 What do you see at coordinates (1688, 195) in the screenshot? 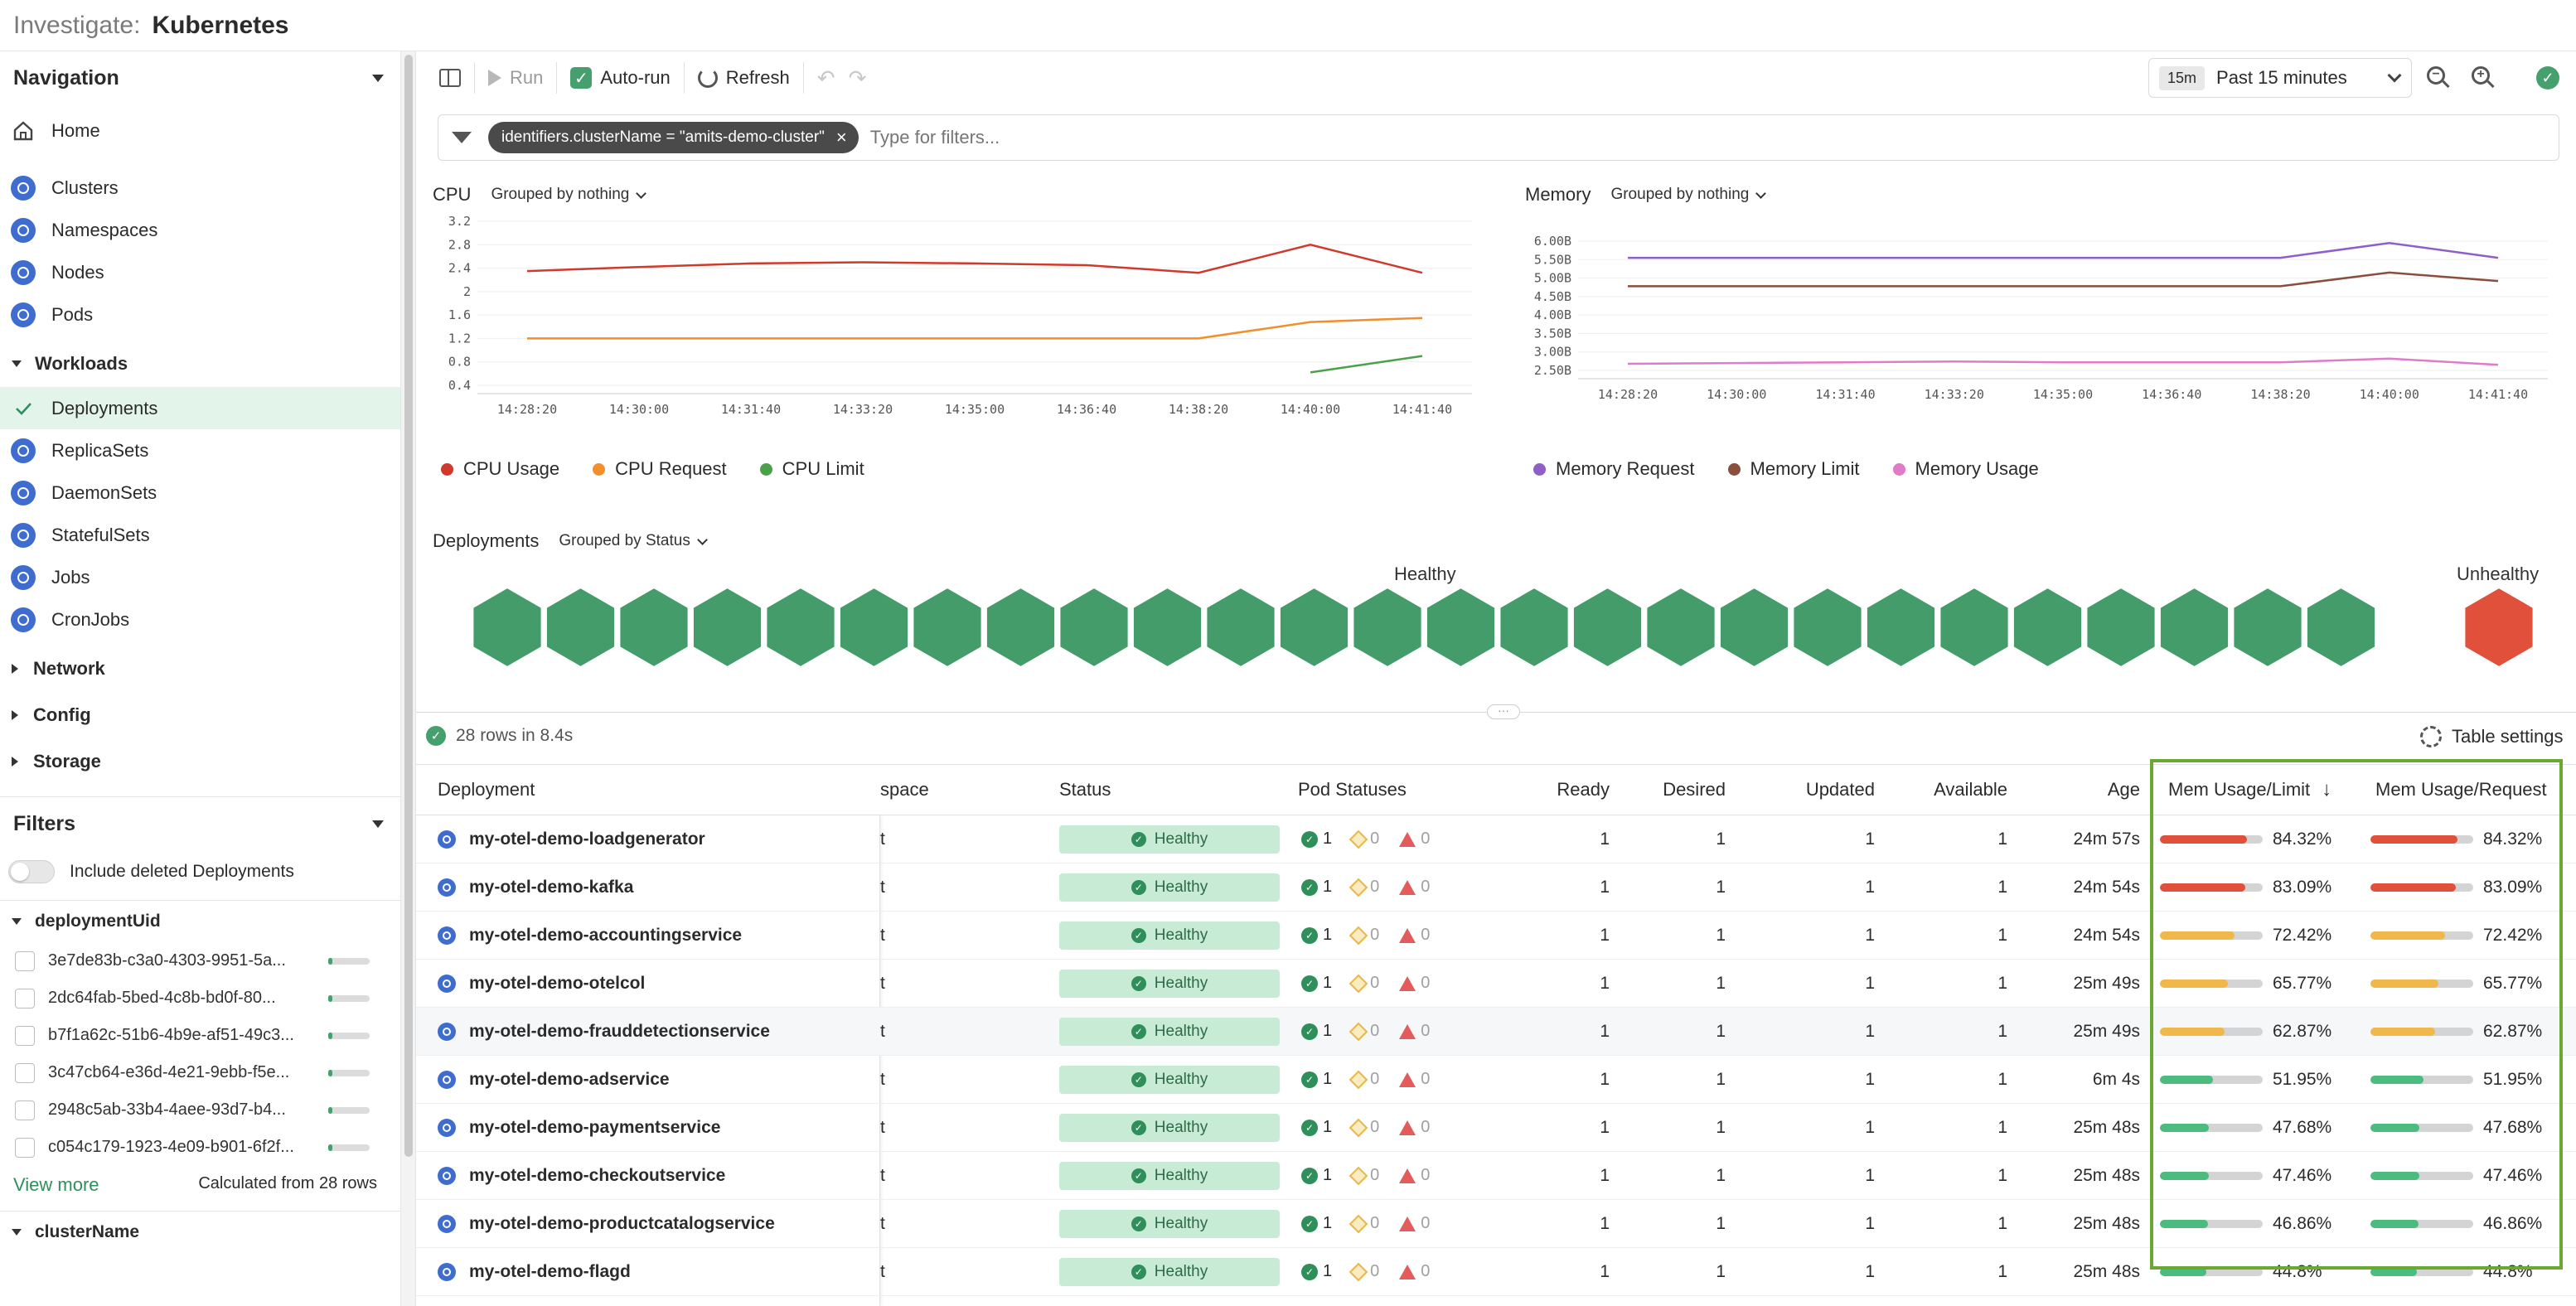
I see `memory-grouping-dropdown: Grouped by nothing` at bounding box center [1688, 195].